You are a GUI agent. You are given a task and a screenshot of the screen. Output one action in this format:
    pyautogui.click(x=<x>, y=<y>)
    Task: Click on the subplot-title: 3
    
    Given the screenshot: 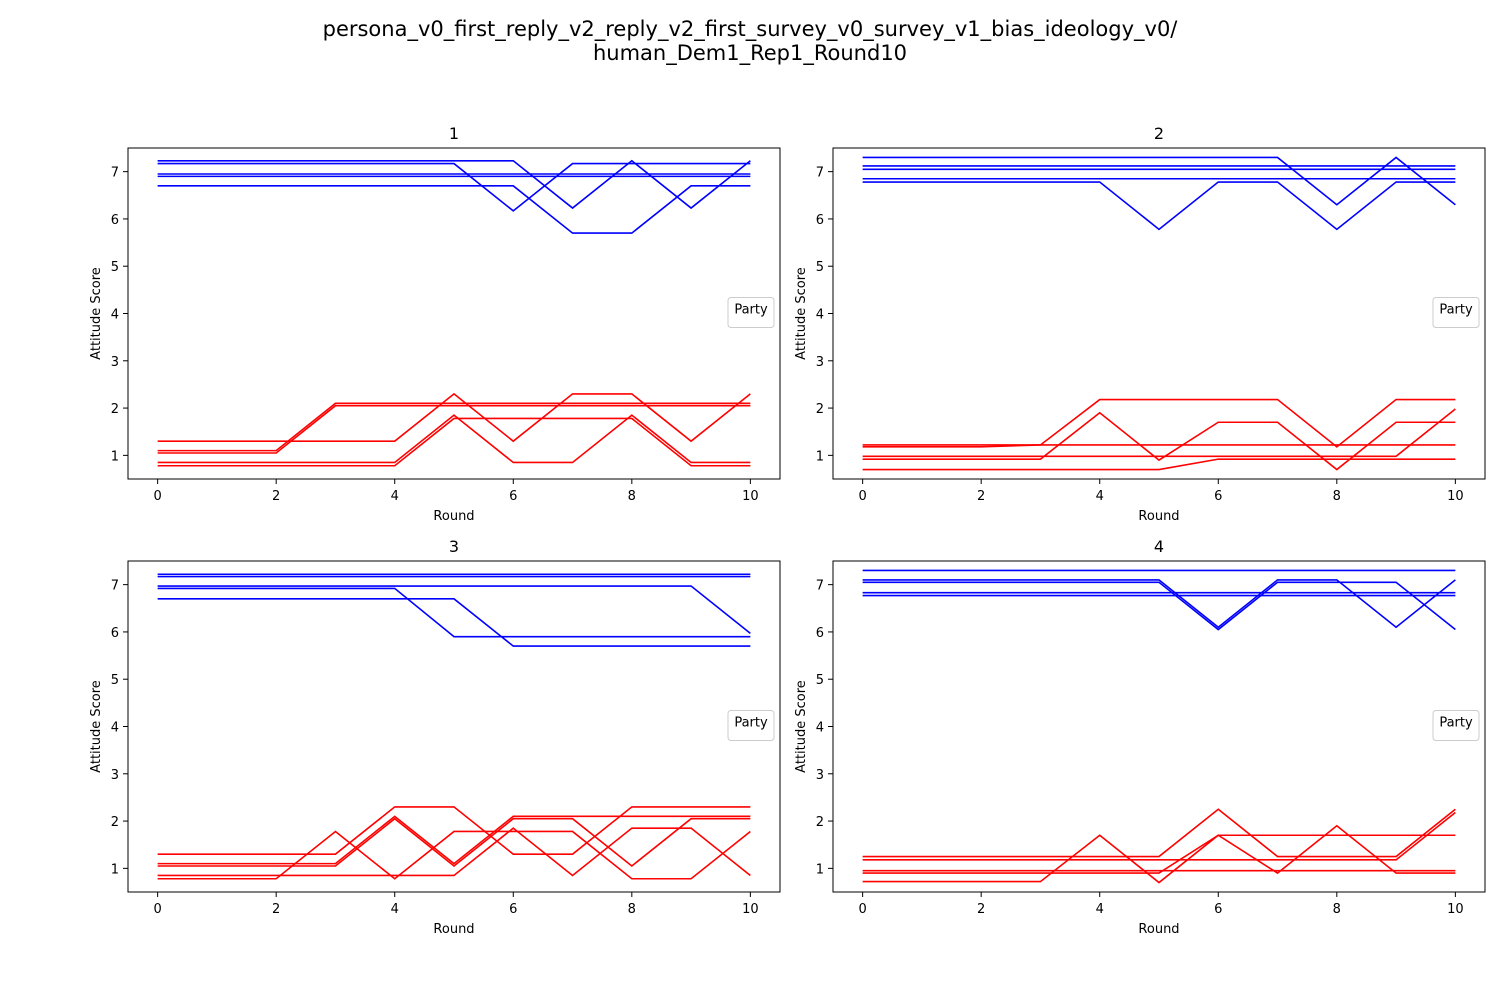 What is the action you would take?
    pyautogui.click(x=454, y=546)
    